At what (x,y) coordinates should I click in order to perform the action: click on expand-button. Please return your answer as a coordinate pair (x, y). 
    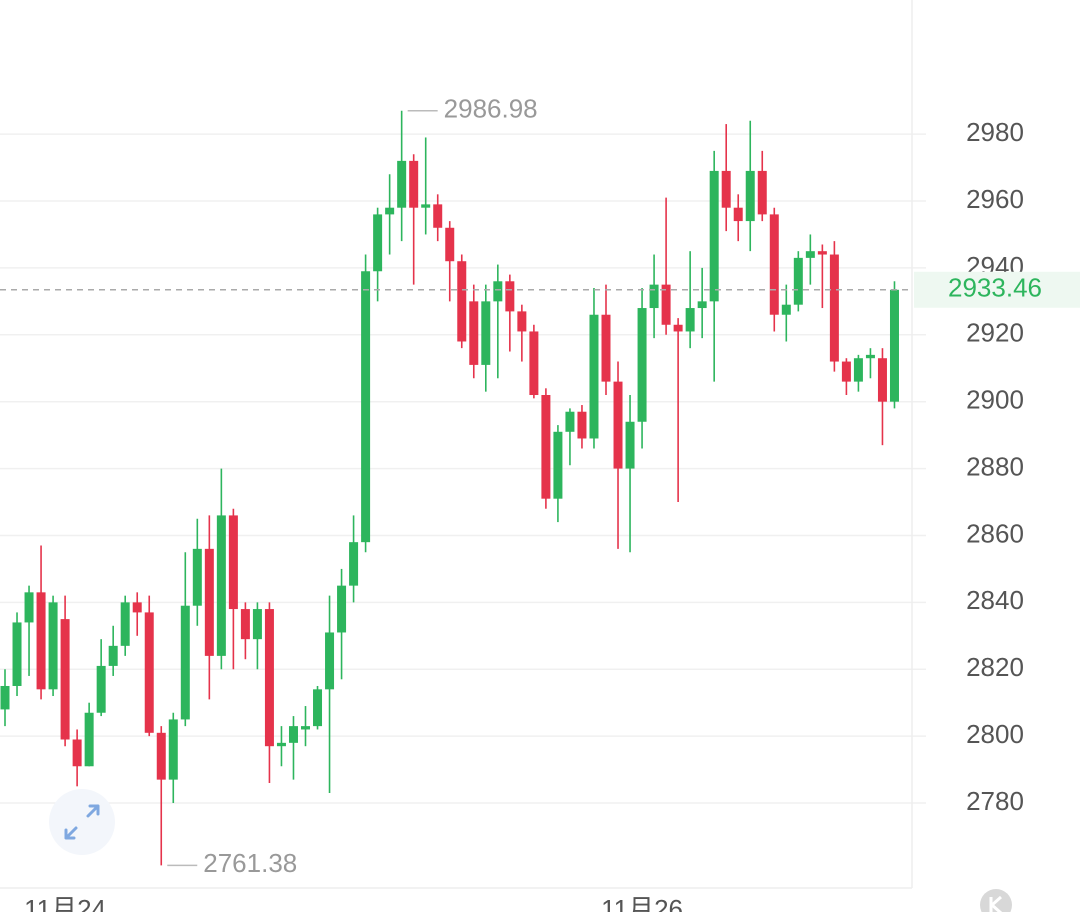
    Looking at the image, I should click on (82, 822).